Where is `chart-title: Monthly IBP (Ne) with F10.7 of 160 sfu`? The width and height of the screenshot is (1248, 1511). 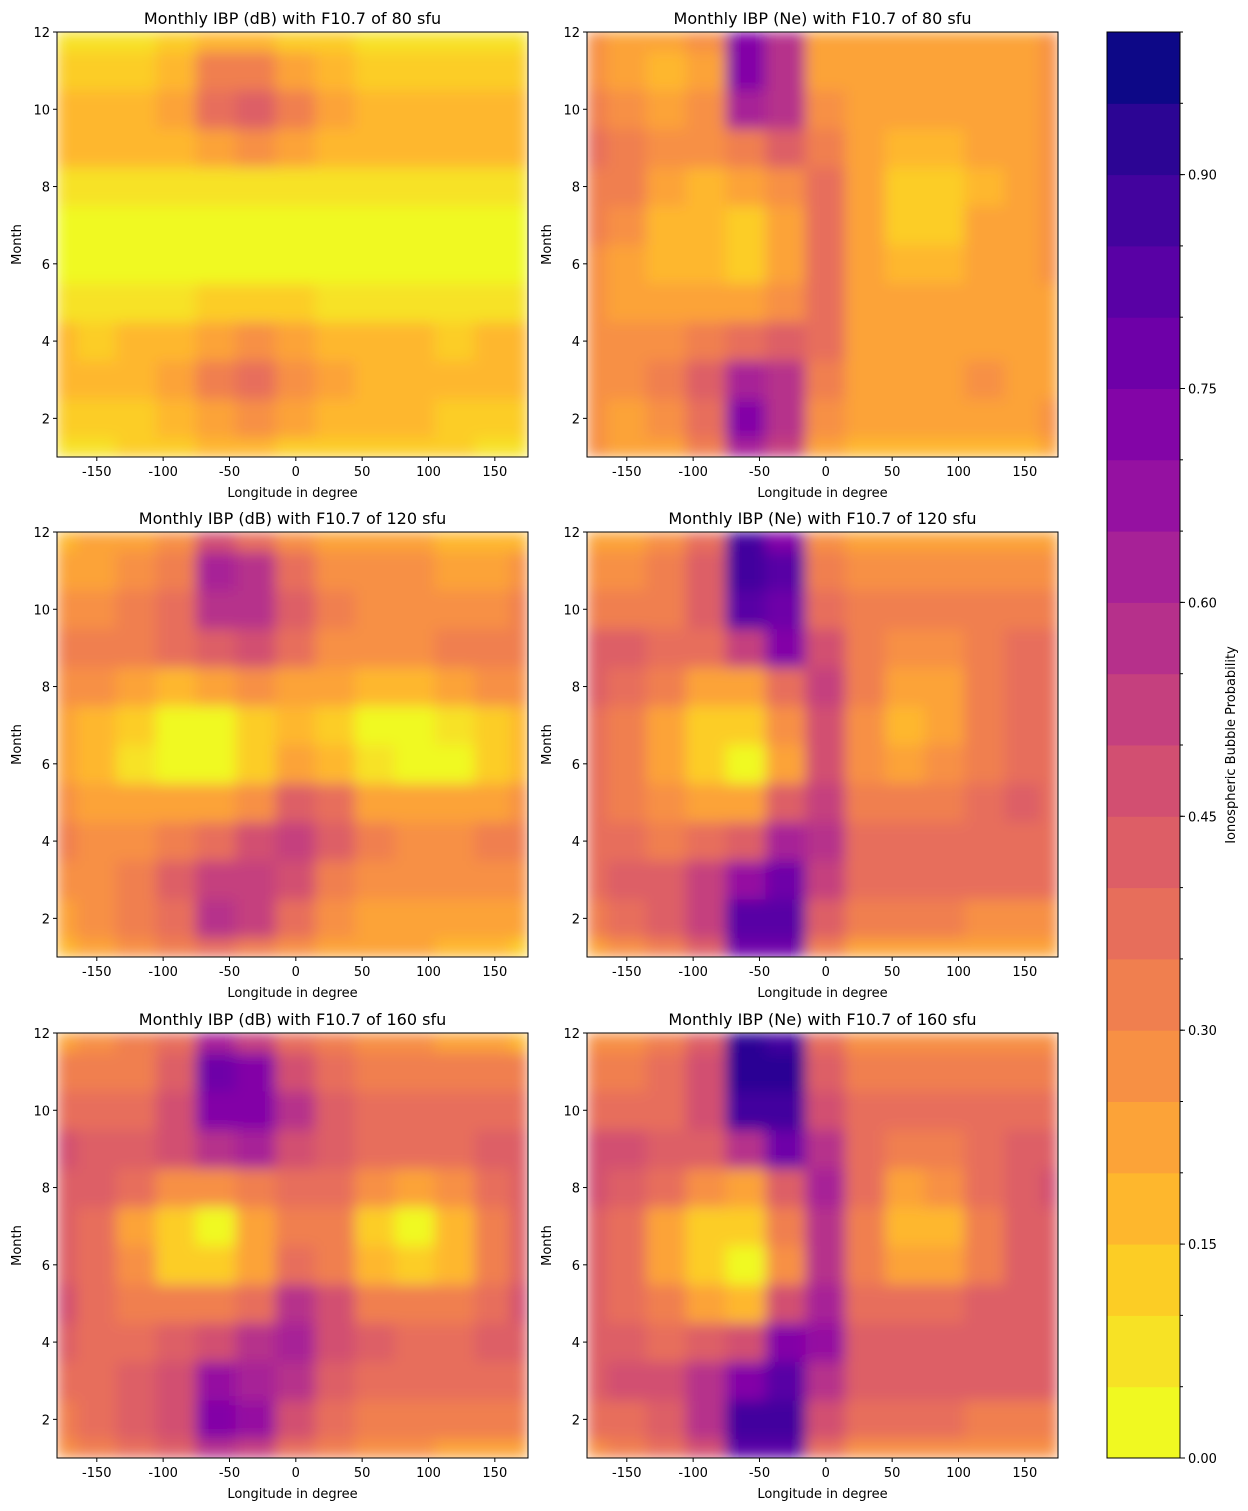
chart-title: Monthly IBP (Ne) with F10.7 of 160 sfu is located at coordinates (822, 1019).